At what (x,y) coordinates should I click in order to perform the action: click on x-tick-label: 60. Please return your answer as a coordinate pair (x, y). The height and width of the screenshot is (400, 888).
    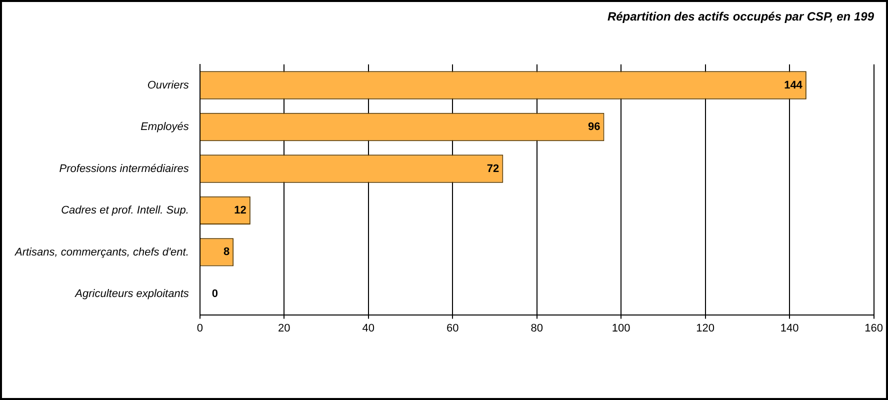
    Looking at the image, I should click on (452, 328).